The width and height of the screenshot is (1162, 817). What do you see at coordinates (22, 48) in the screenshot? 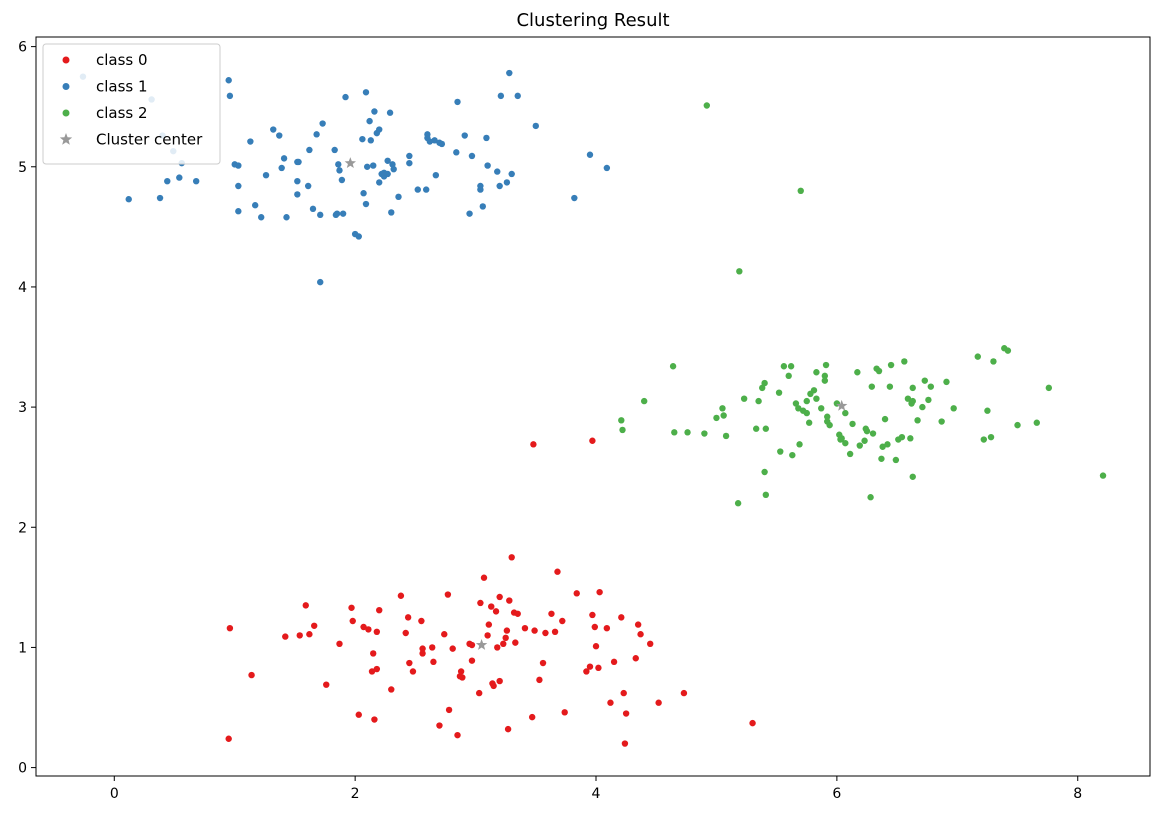
I see `y-tick-label: 6` at bounding box center [22, 48].